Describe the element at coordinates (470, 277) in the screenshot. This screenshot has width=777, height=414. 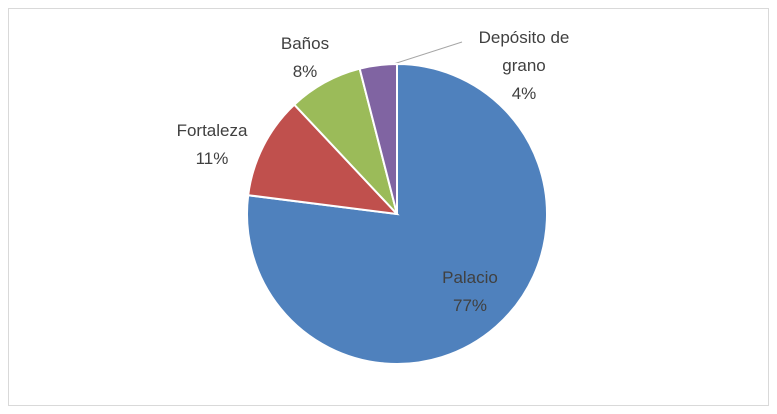
I see `category-label: Palacio` at that location.